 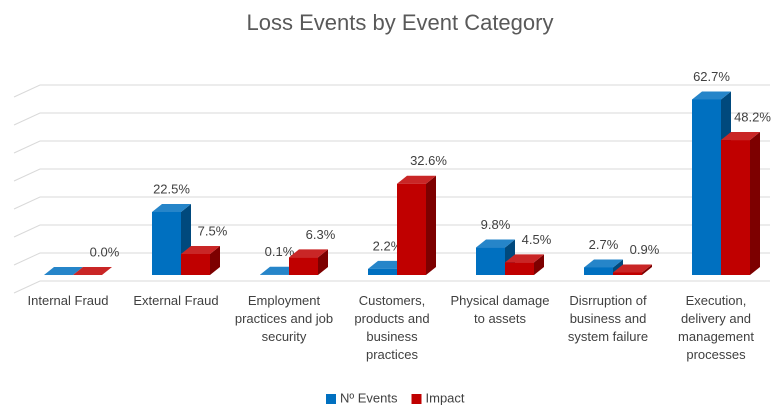 I want to click on value-label: 62.7%, so click(x=711, y=76).